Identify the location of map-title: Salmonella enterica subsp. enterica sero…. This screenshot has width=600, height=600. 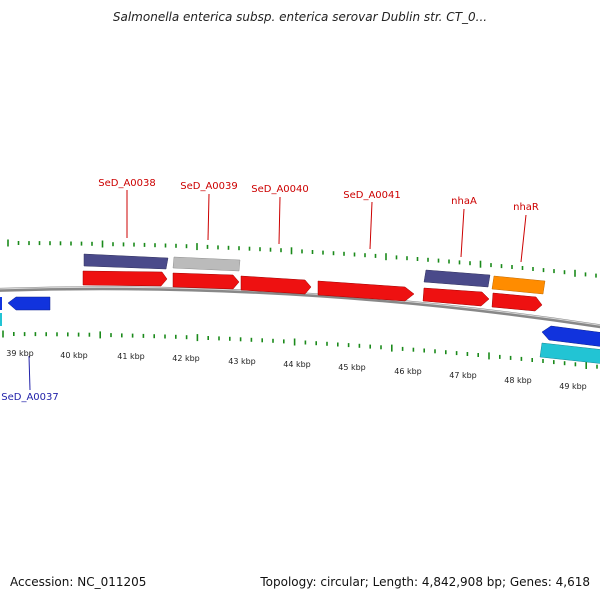
(300, 17).